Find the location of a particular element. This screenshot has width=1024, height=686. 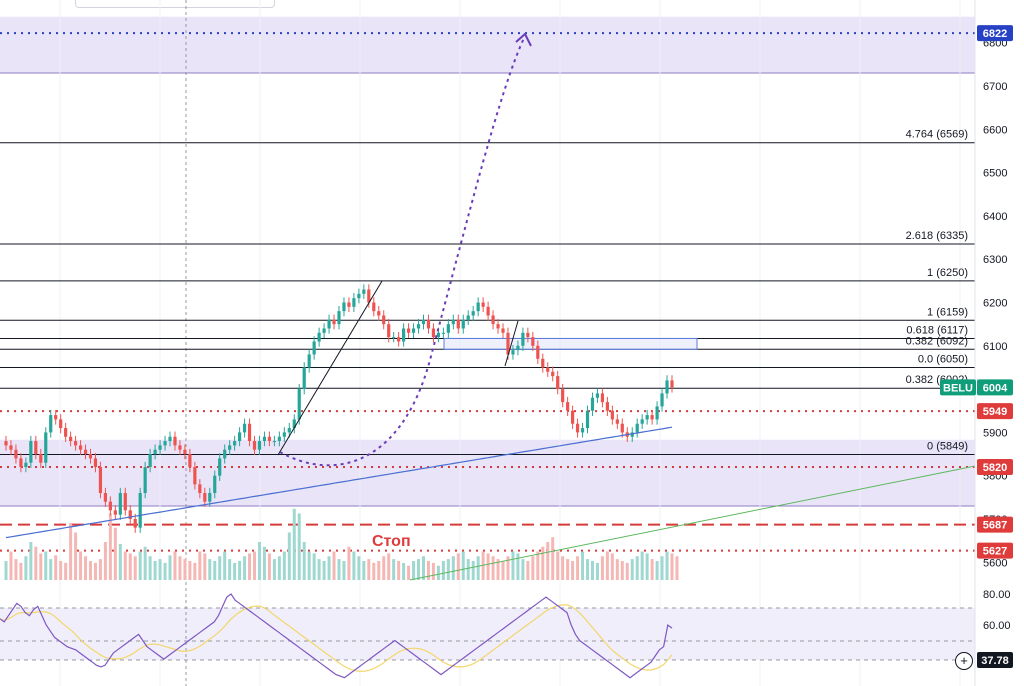

moving-average-line is located at coordinates (339, 482).